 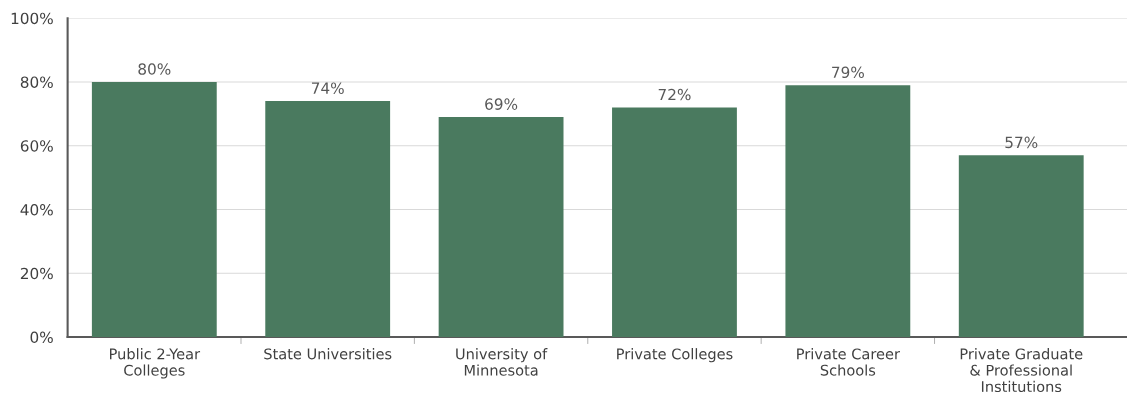 What do you see at coordinates (328, 354) in the screenshot?
I see `x-tick-label: State Universities` at bounding box center [328, 354].